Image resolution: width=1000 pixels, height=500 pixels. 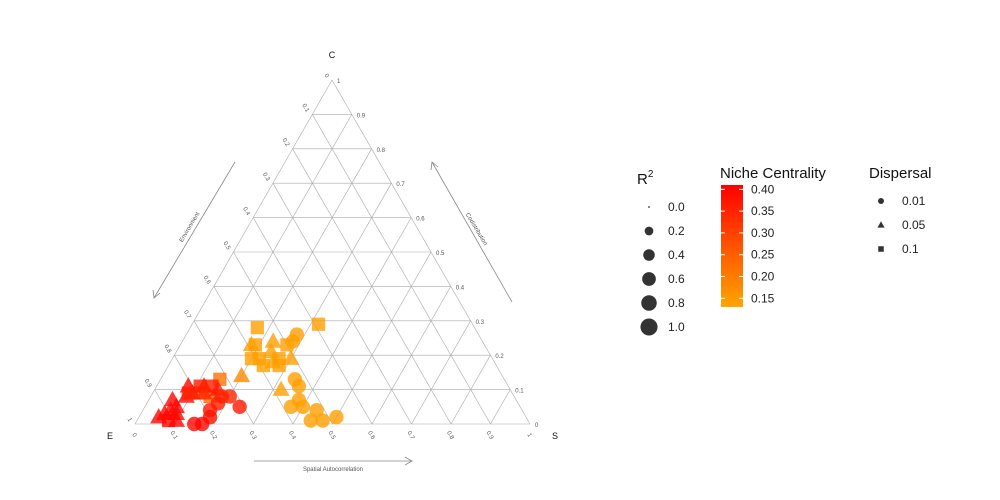 What do you see at coordinates (555, 436) in the screenshot?
I see `corner-label-right: S` at bounding box center [555, 436].